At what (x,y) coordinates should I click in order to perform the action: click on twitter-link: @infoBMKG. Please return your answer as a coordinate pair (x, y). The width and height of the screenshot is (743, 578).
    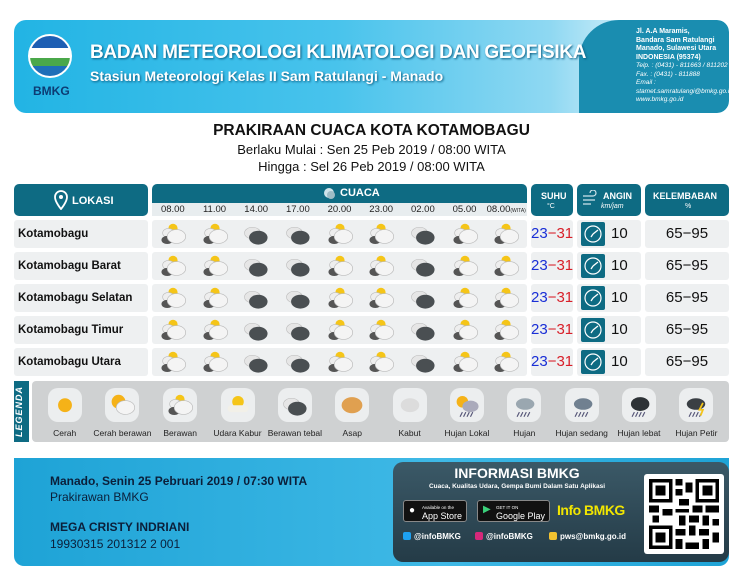
    Looking at the image, I should click on (432, 536).